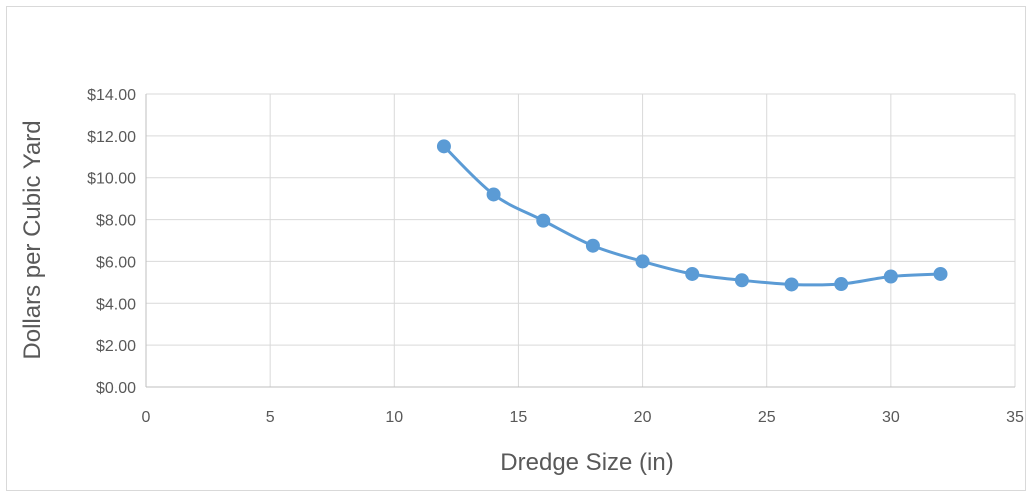  I want to click on x-tick-label: 35, so click(1015, 417).